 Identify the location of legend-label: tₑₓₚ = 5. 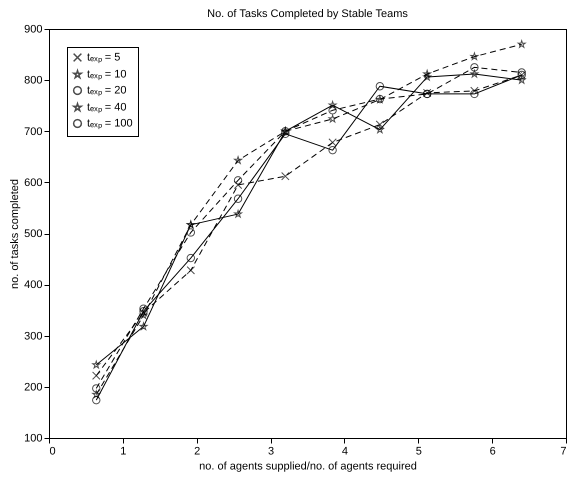
(103, 58).